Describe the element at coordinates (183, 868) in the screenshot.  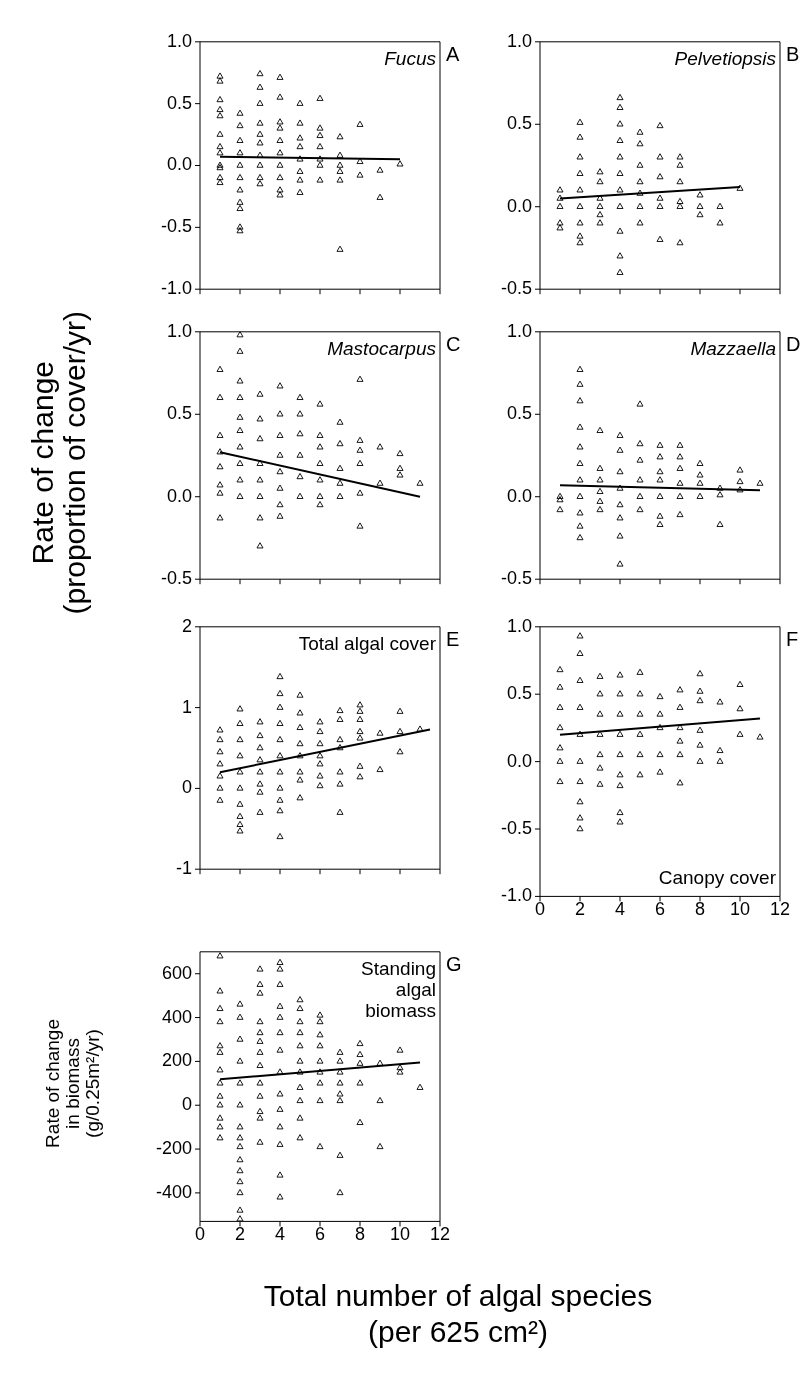
I see `y-tick-label: -1` at that location.